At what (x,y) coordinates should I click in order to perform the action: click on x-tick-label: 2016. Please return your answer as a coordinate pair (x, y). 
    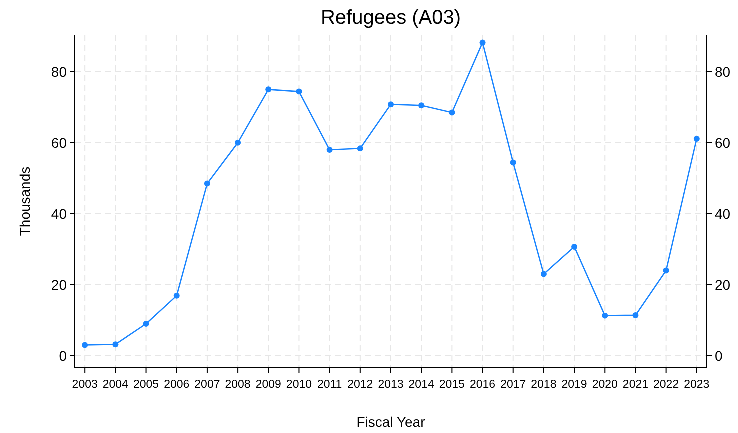
    Looking at the image, I should click on (483, 385).